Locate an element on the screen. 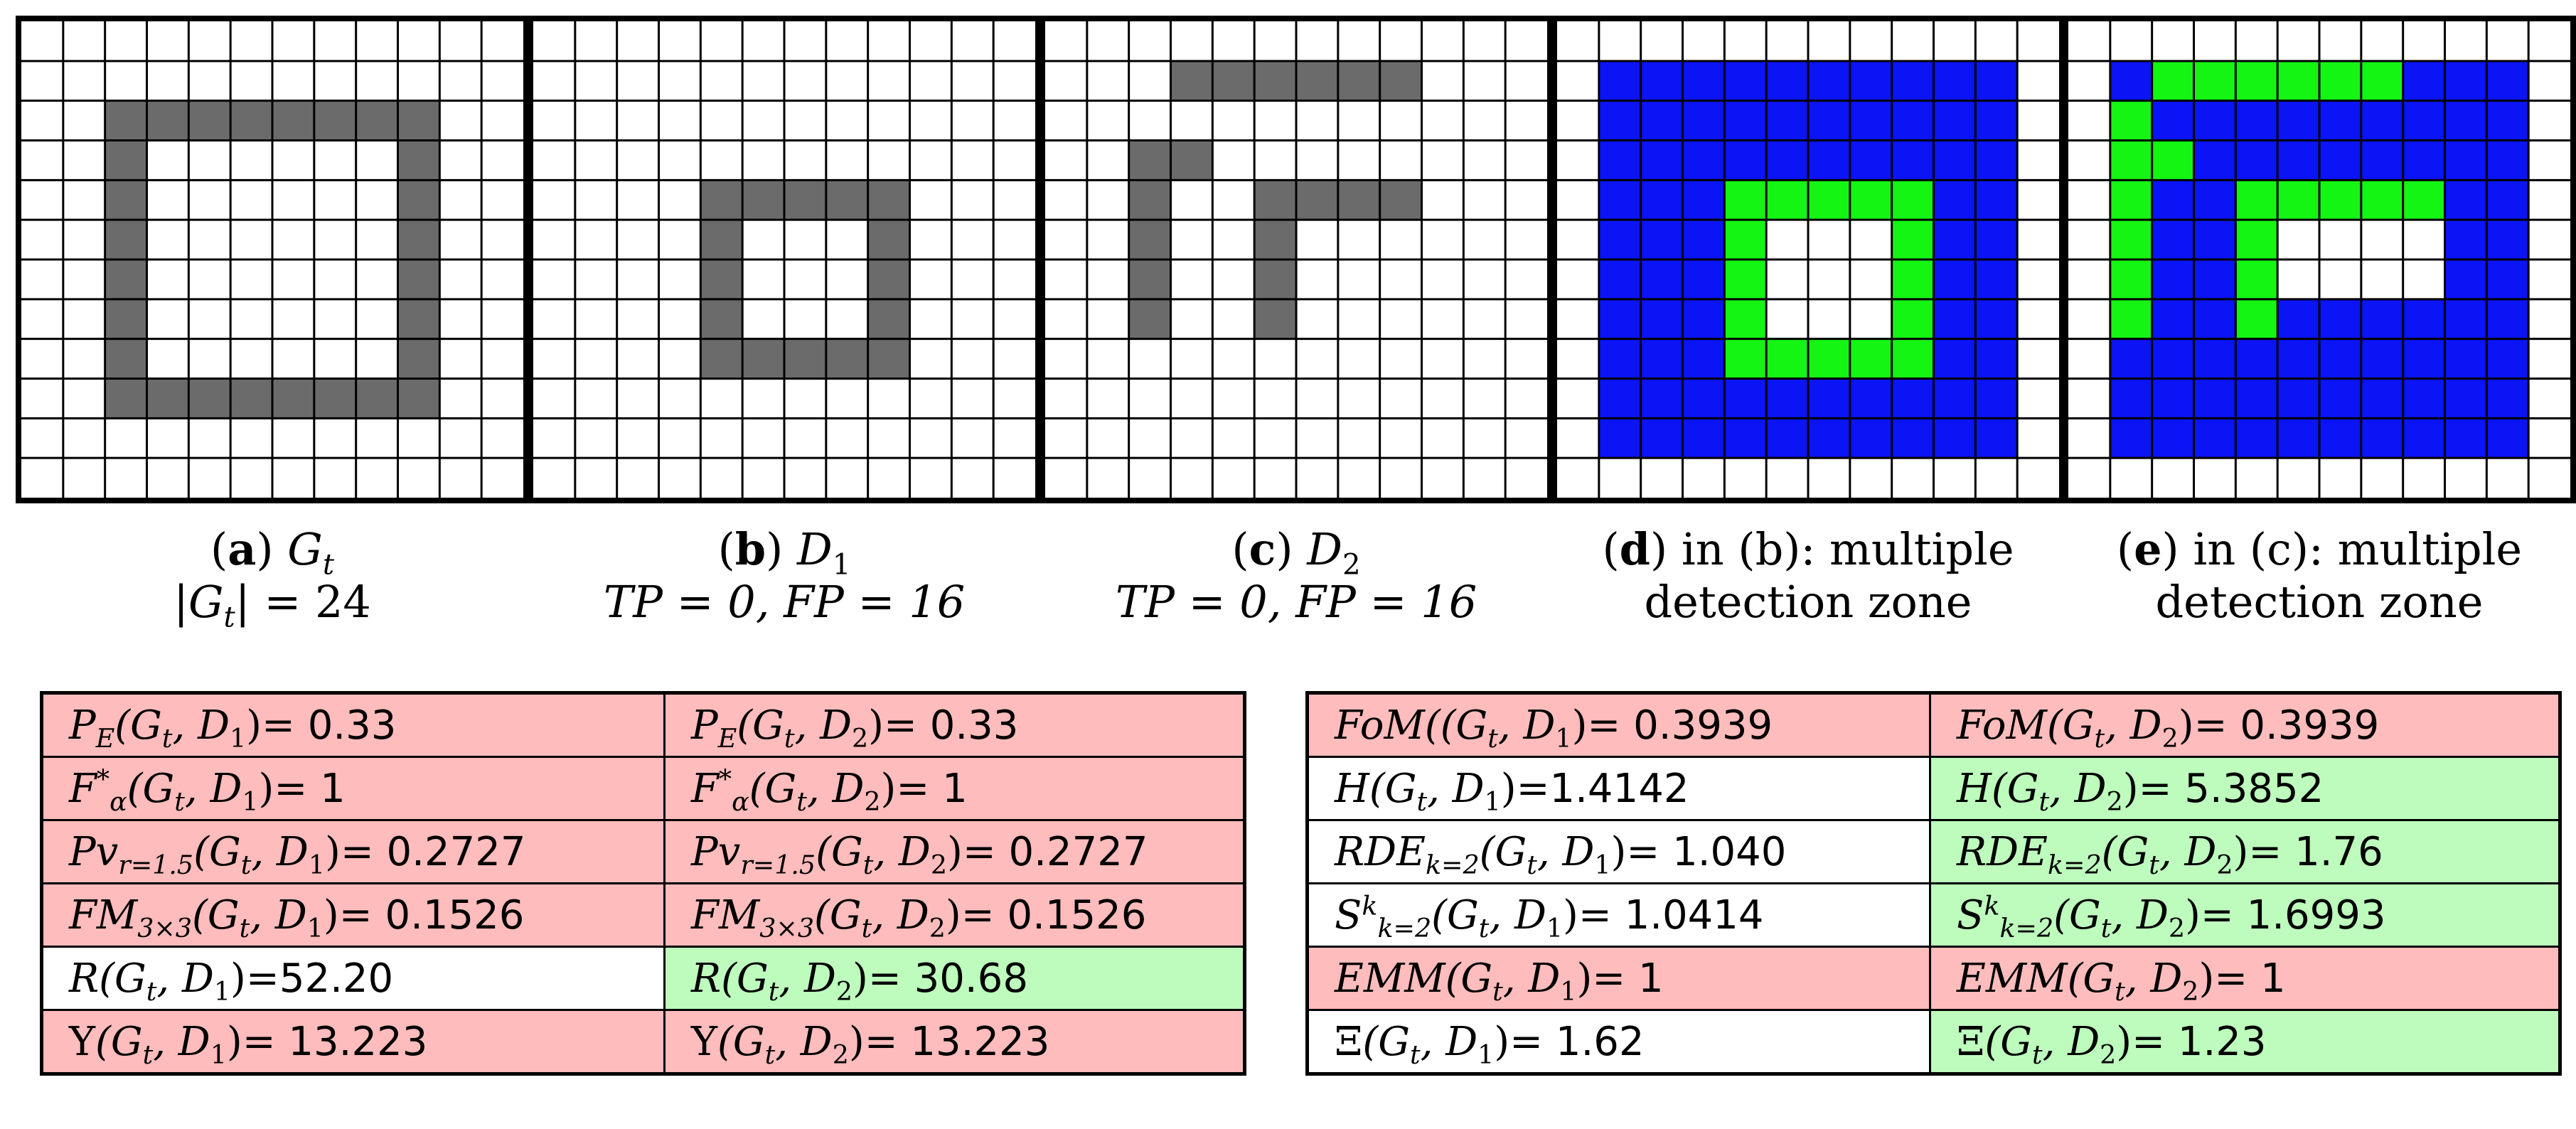 This screenshot has height=1129, width=2576. metric-cell-right-d1: Skk=2(Gt, D1)= 1.0414 is located at coordinates (1619, 915).